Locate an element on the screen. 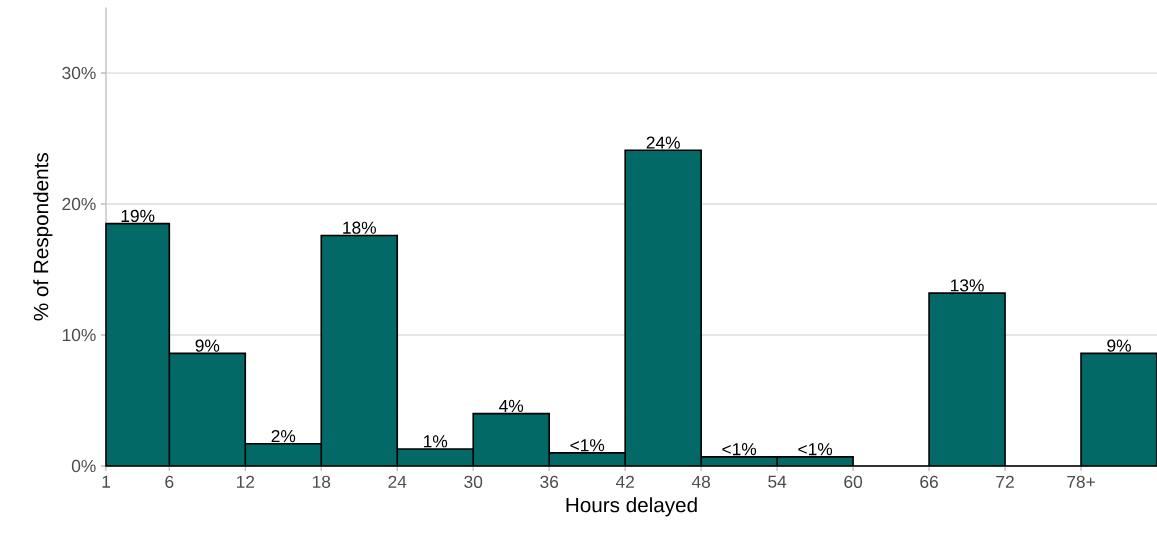 The width and height of the screenshot is (1157, 536). data-label: 1% is located at coordinates (436, 441).